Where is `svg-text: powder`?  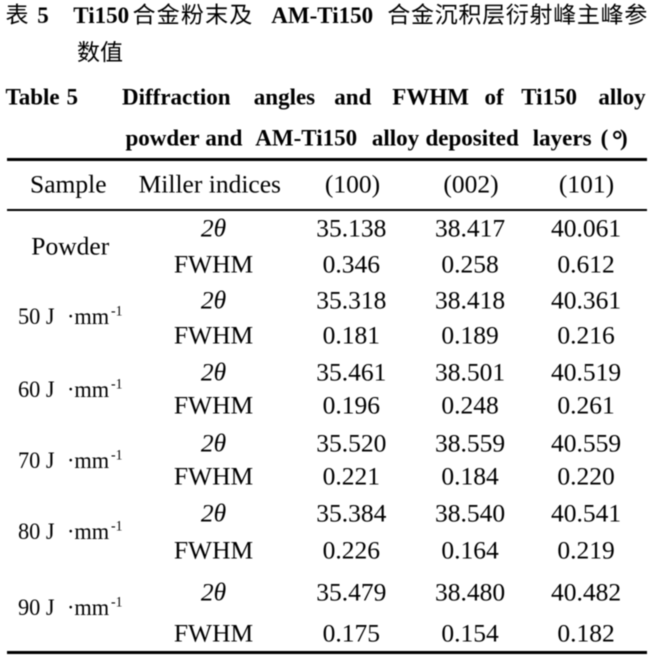
svg-text: powder is located at coordinates (163, 137).